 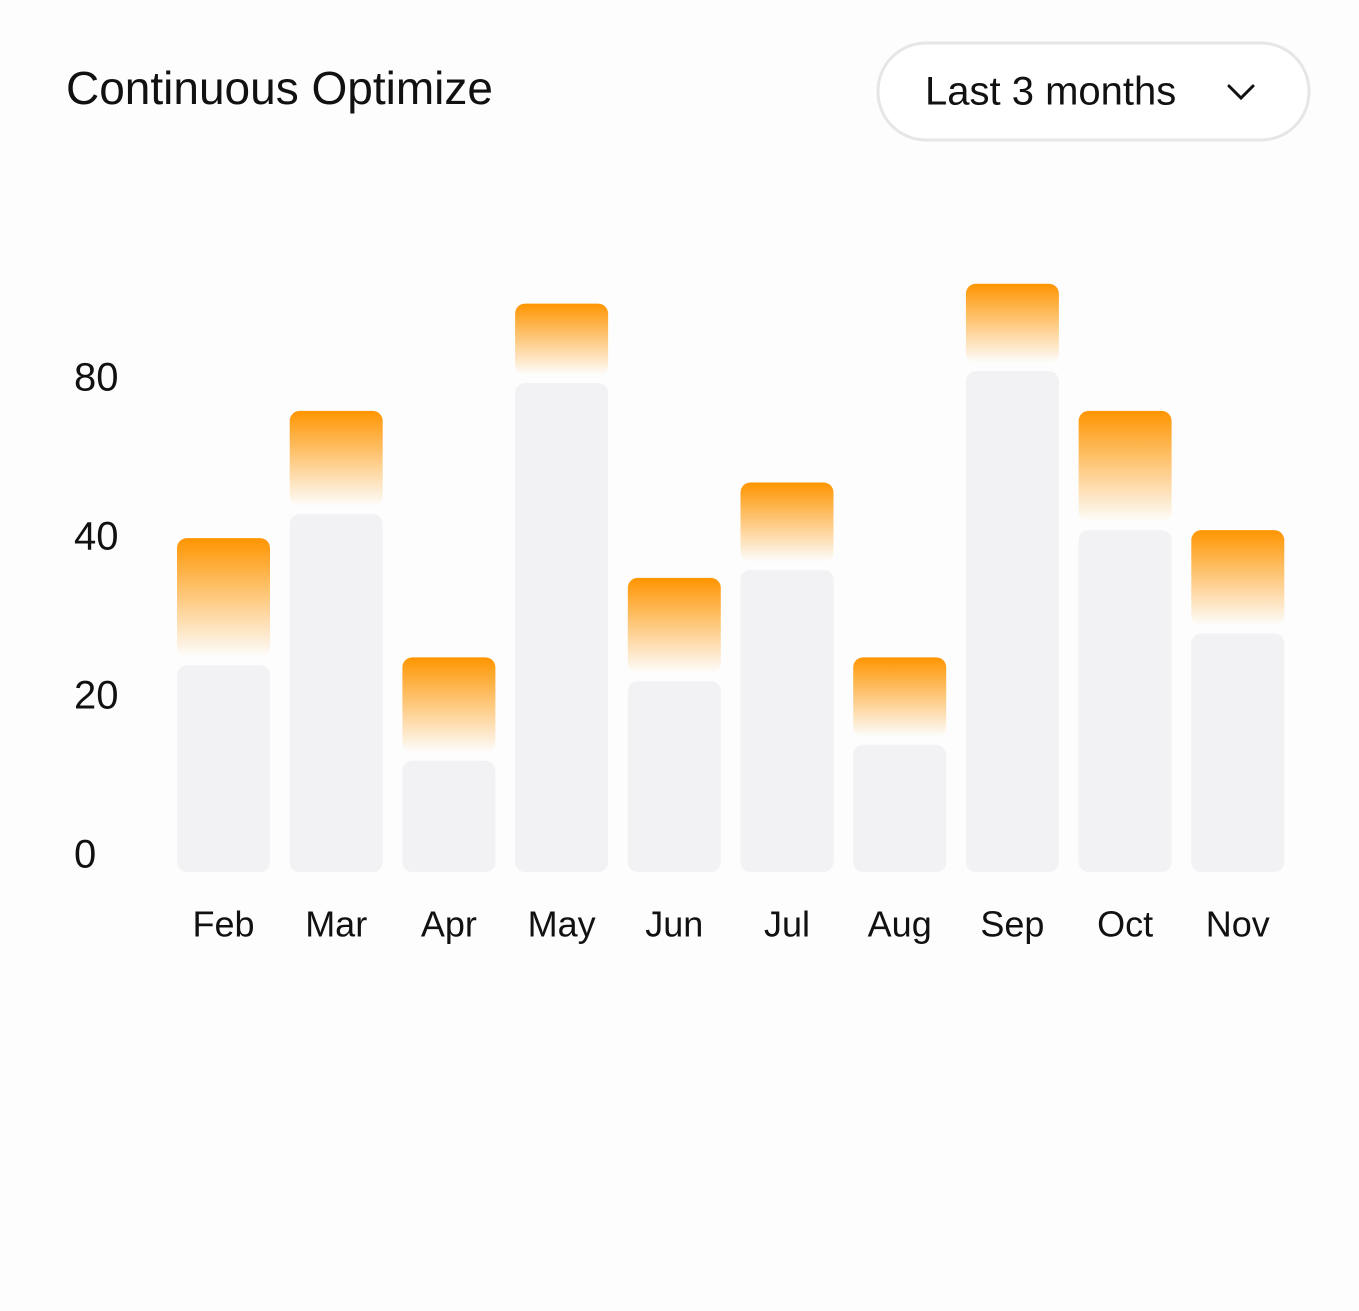 What do you see at coordinates (449, 924) in the screenshot?
I see `x-tick-label: Apr` at bounding box center [449, 924].